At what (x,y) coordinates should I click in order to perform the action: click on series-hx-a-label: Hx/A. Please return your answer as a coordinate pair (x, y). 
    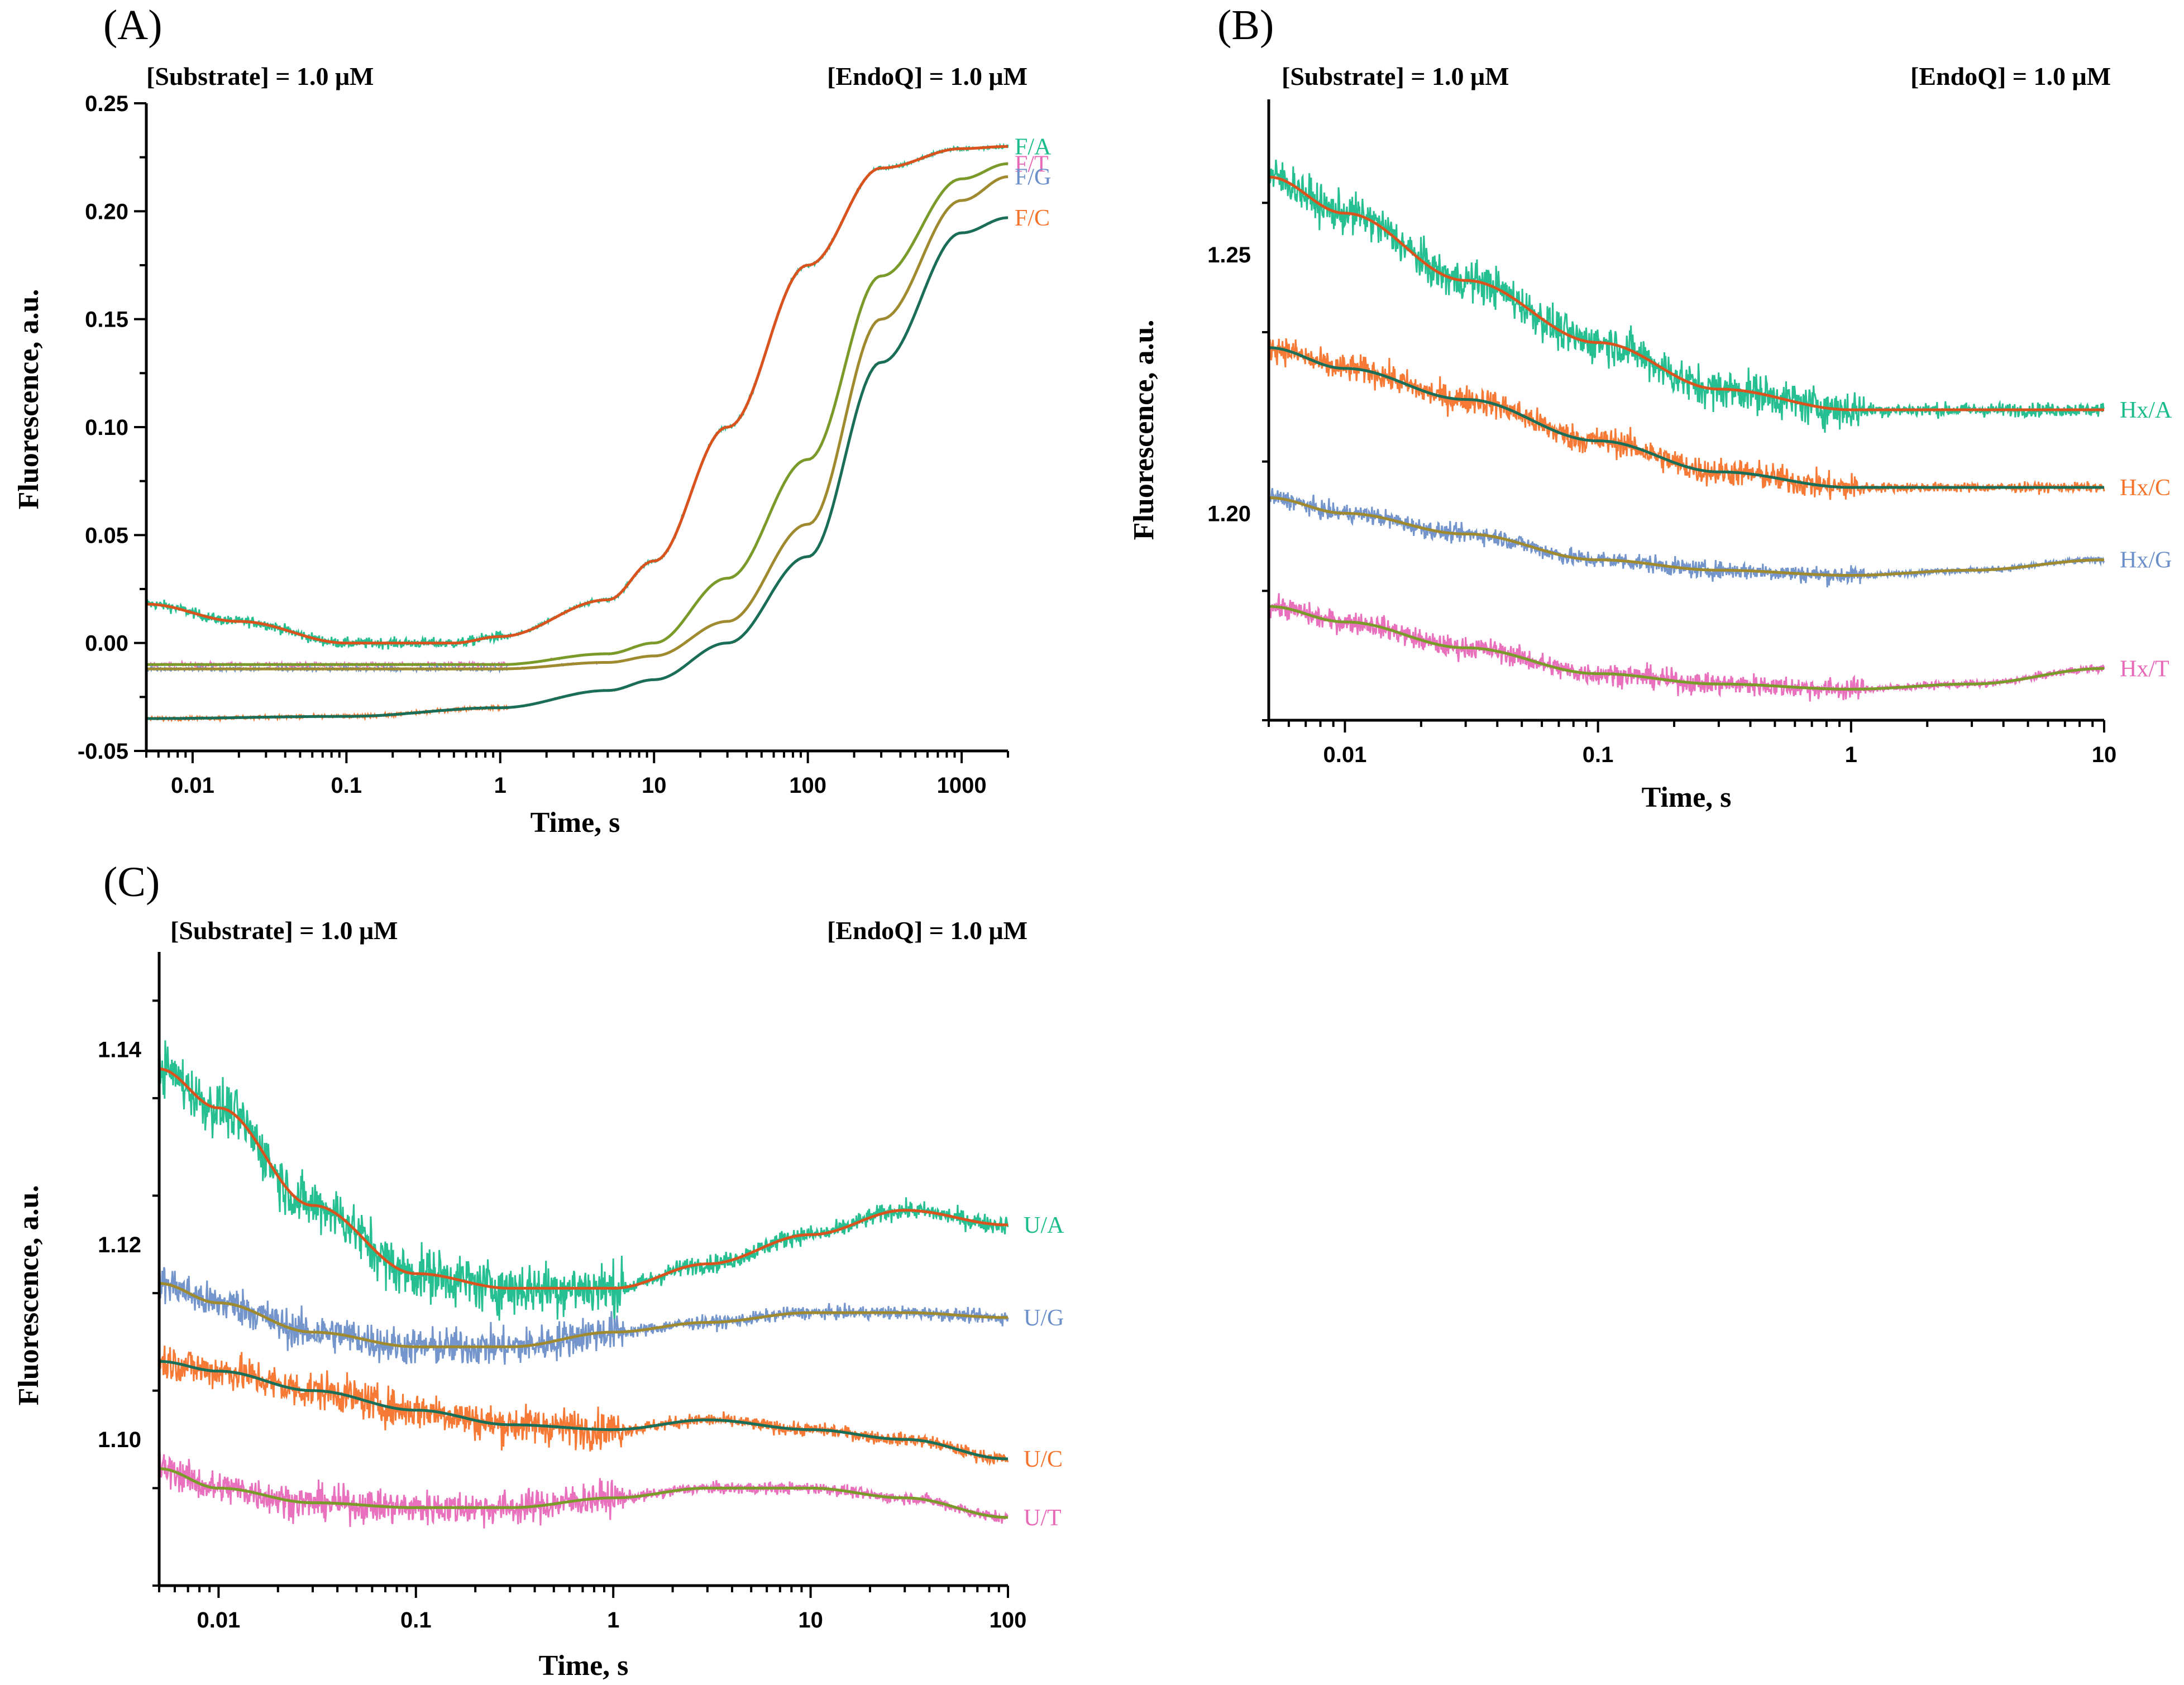
    Looking at the image, I should click on (2146, 410).